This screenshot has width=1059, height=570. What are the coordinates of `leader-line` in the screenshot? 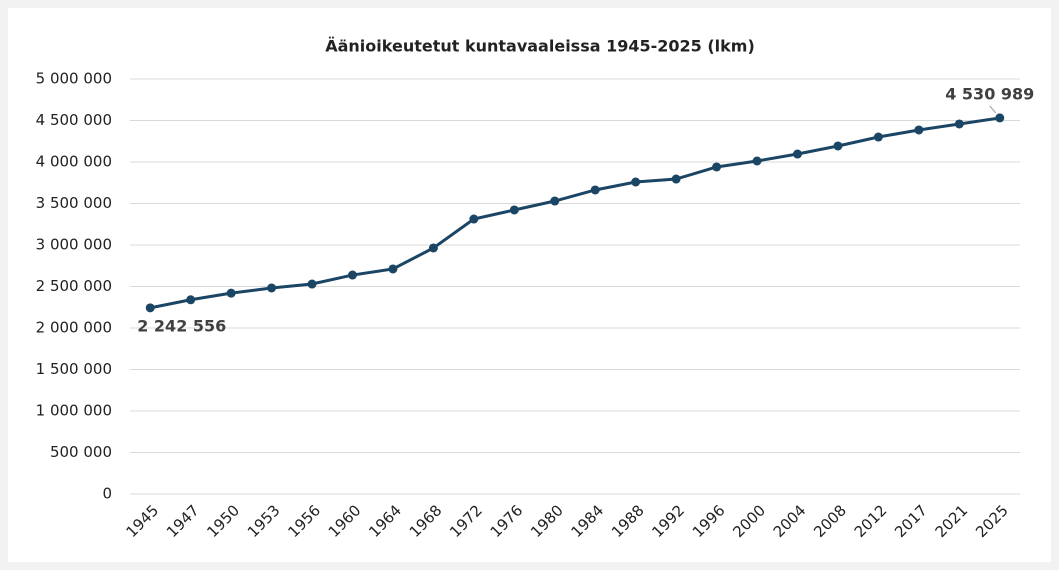 It's located at (993, 109).